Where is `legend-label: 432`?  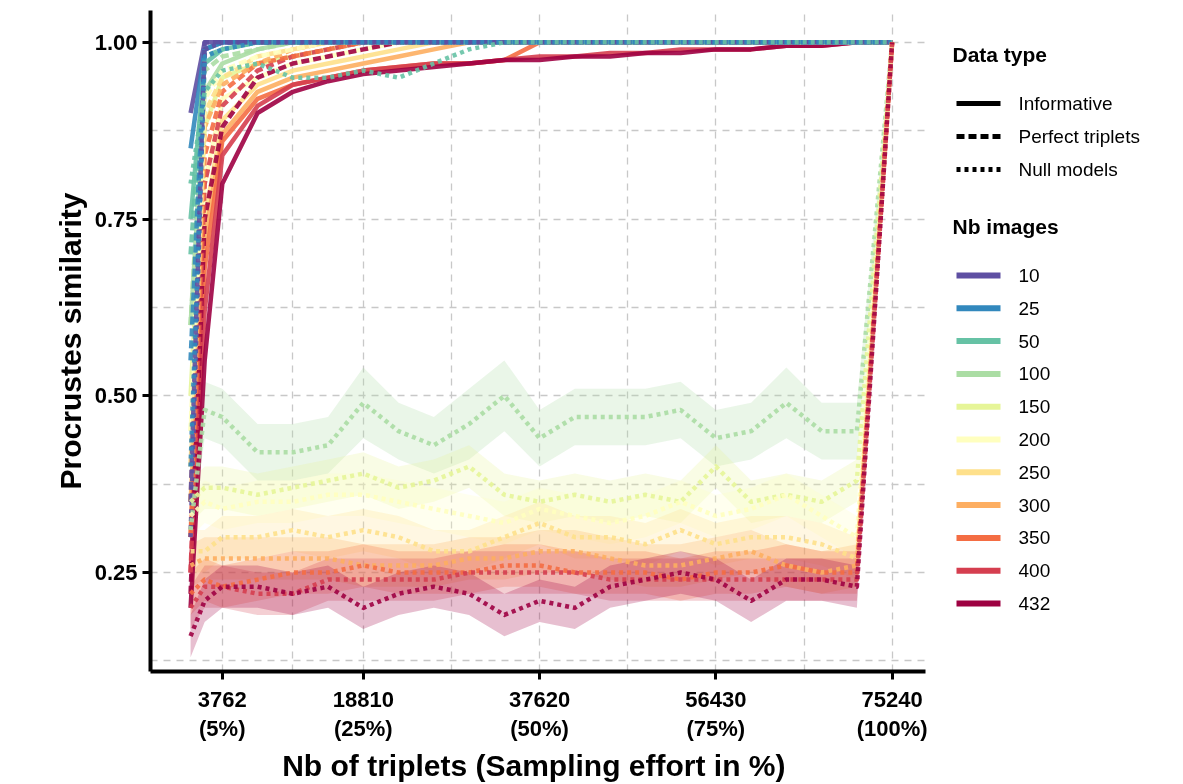 legend-label: 432 is located at coordinates (1034, 603).